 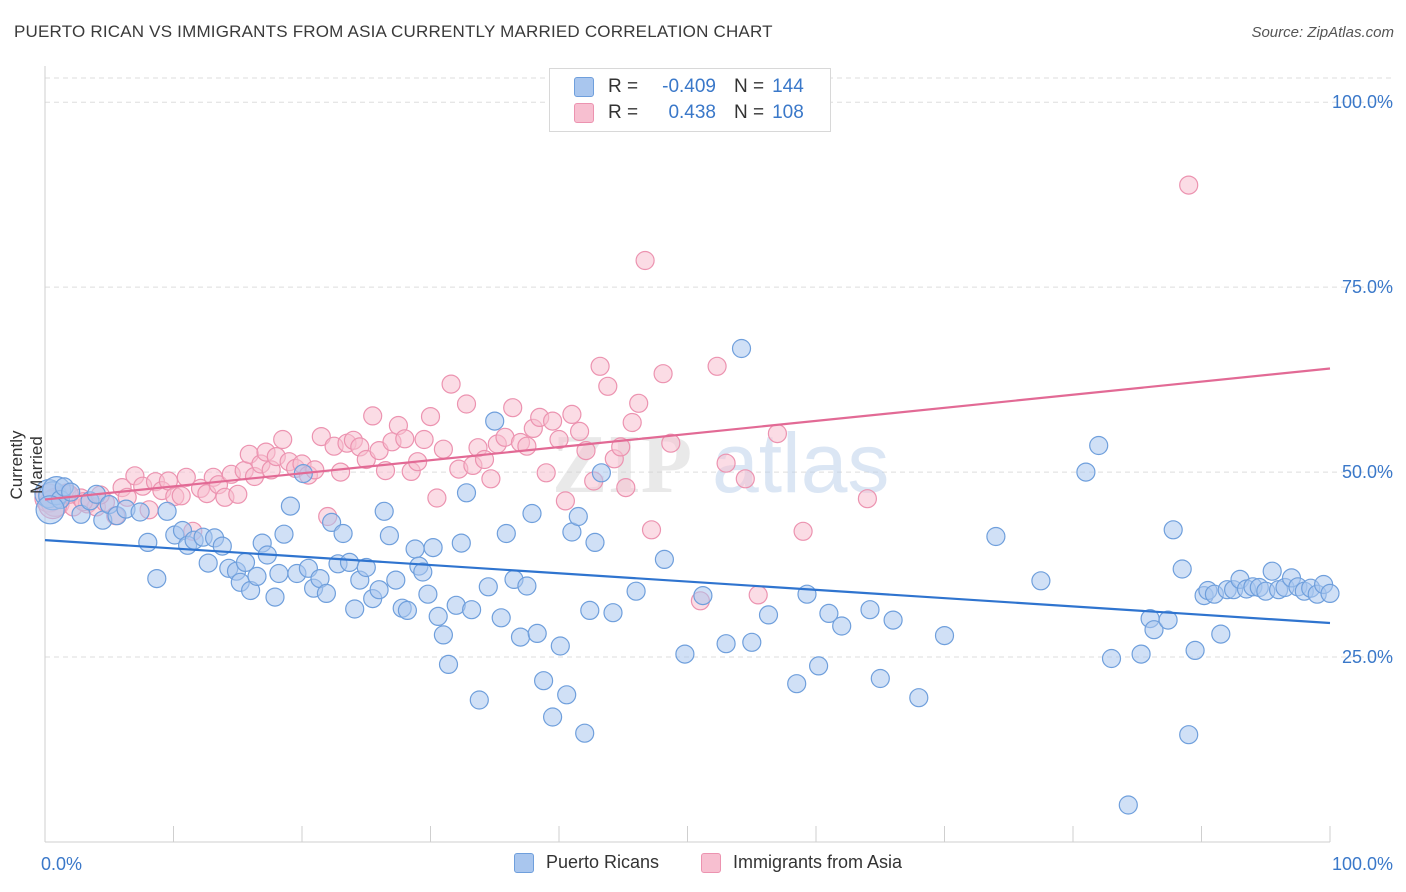 I want to click on x-tick-label: 100.0%, so click(x=1362, y=864).